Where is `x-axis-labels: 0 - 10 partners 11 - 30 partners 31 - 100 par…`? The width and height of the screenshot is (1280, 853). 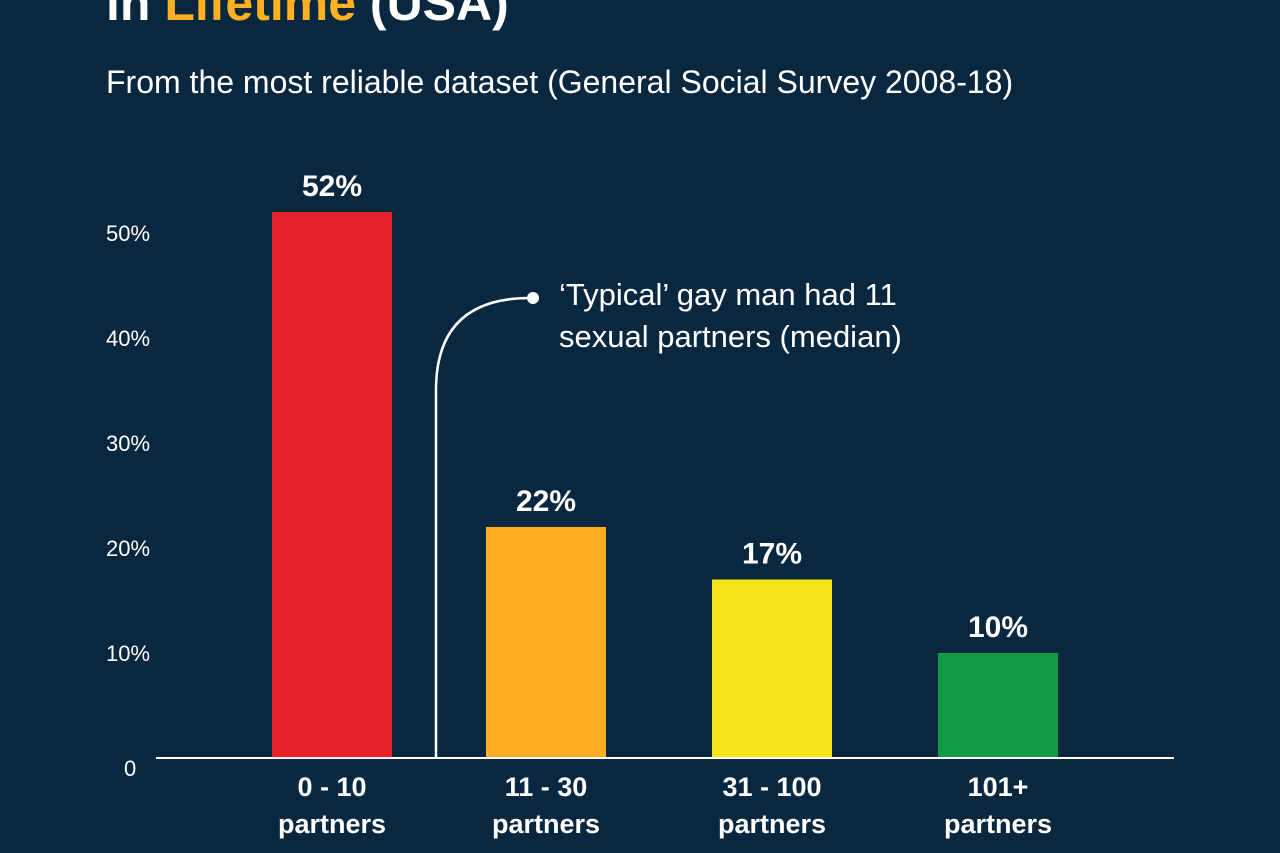 x-axis-labels: 0 - 10 partners 11 - 30 partners 31 - 100 par… is located at coordinates (665, 805).